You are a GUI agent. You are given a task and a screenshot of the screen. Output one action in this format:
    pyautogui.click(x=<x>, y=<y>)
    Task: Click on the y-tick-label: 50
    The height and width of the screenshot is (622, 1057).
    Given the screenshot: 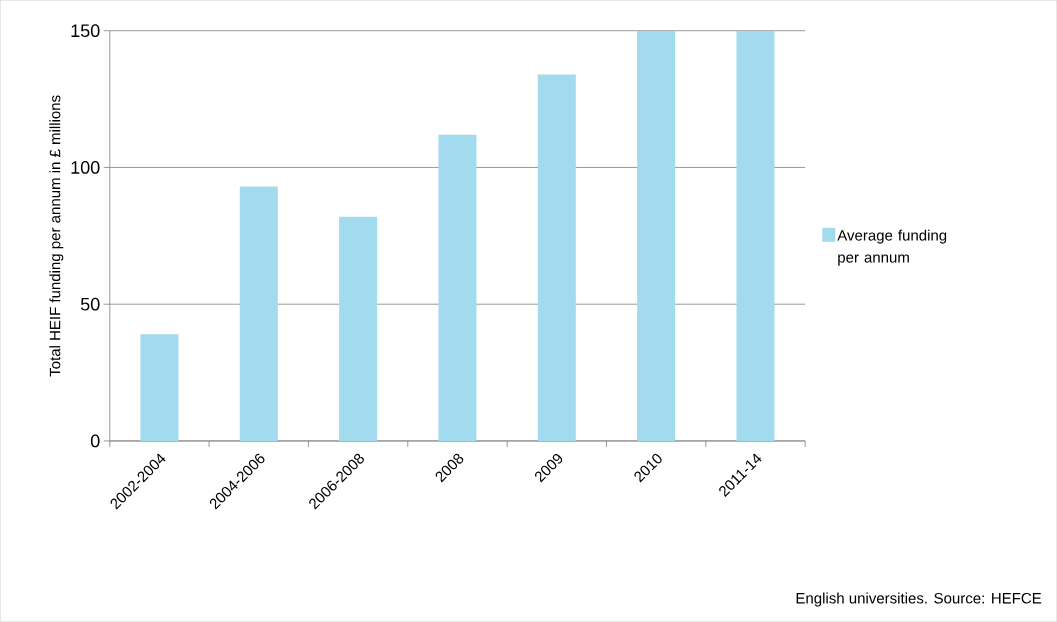 What is the action you would take?
    pyautogui.click(x=90, y=304)
    